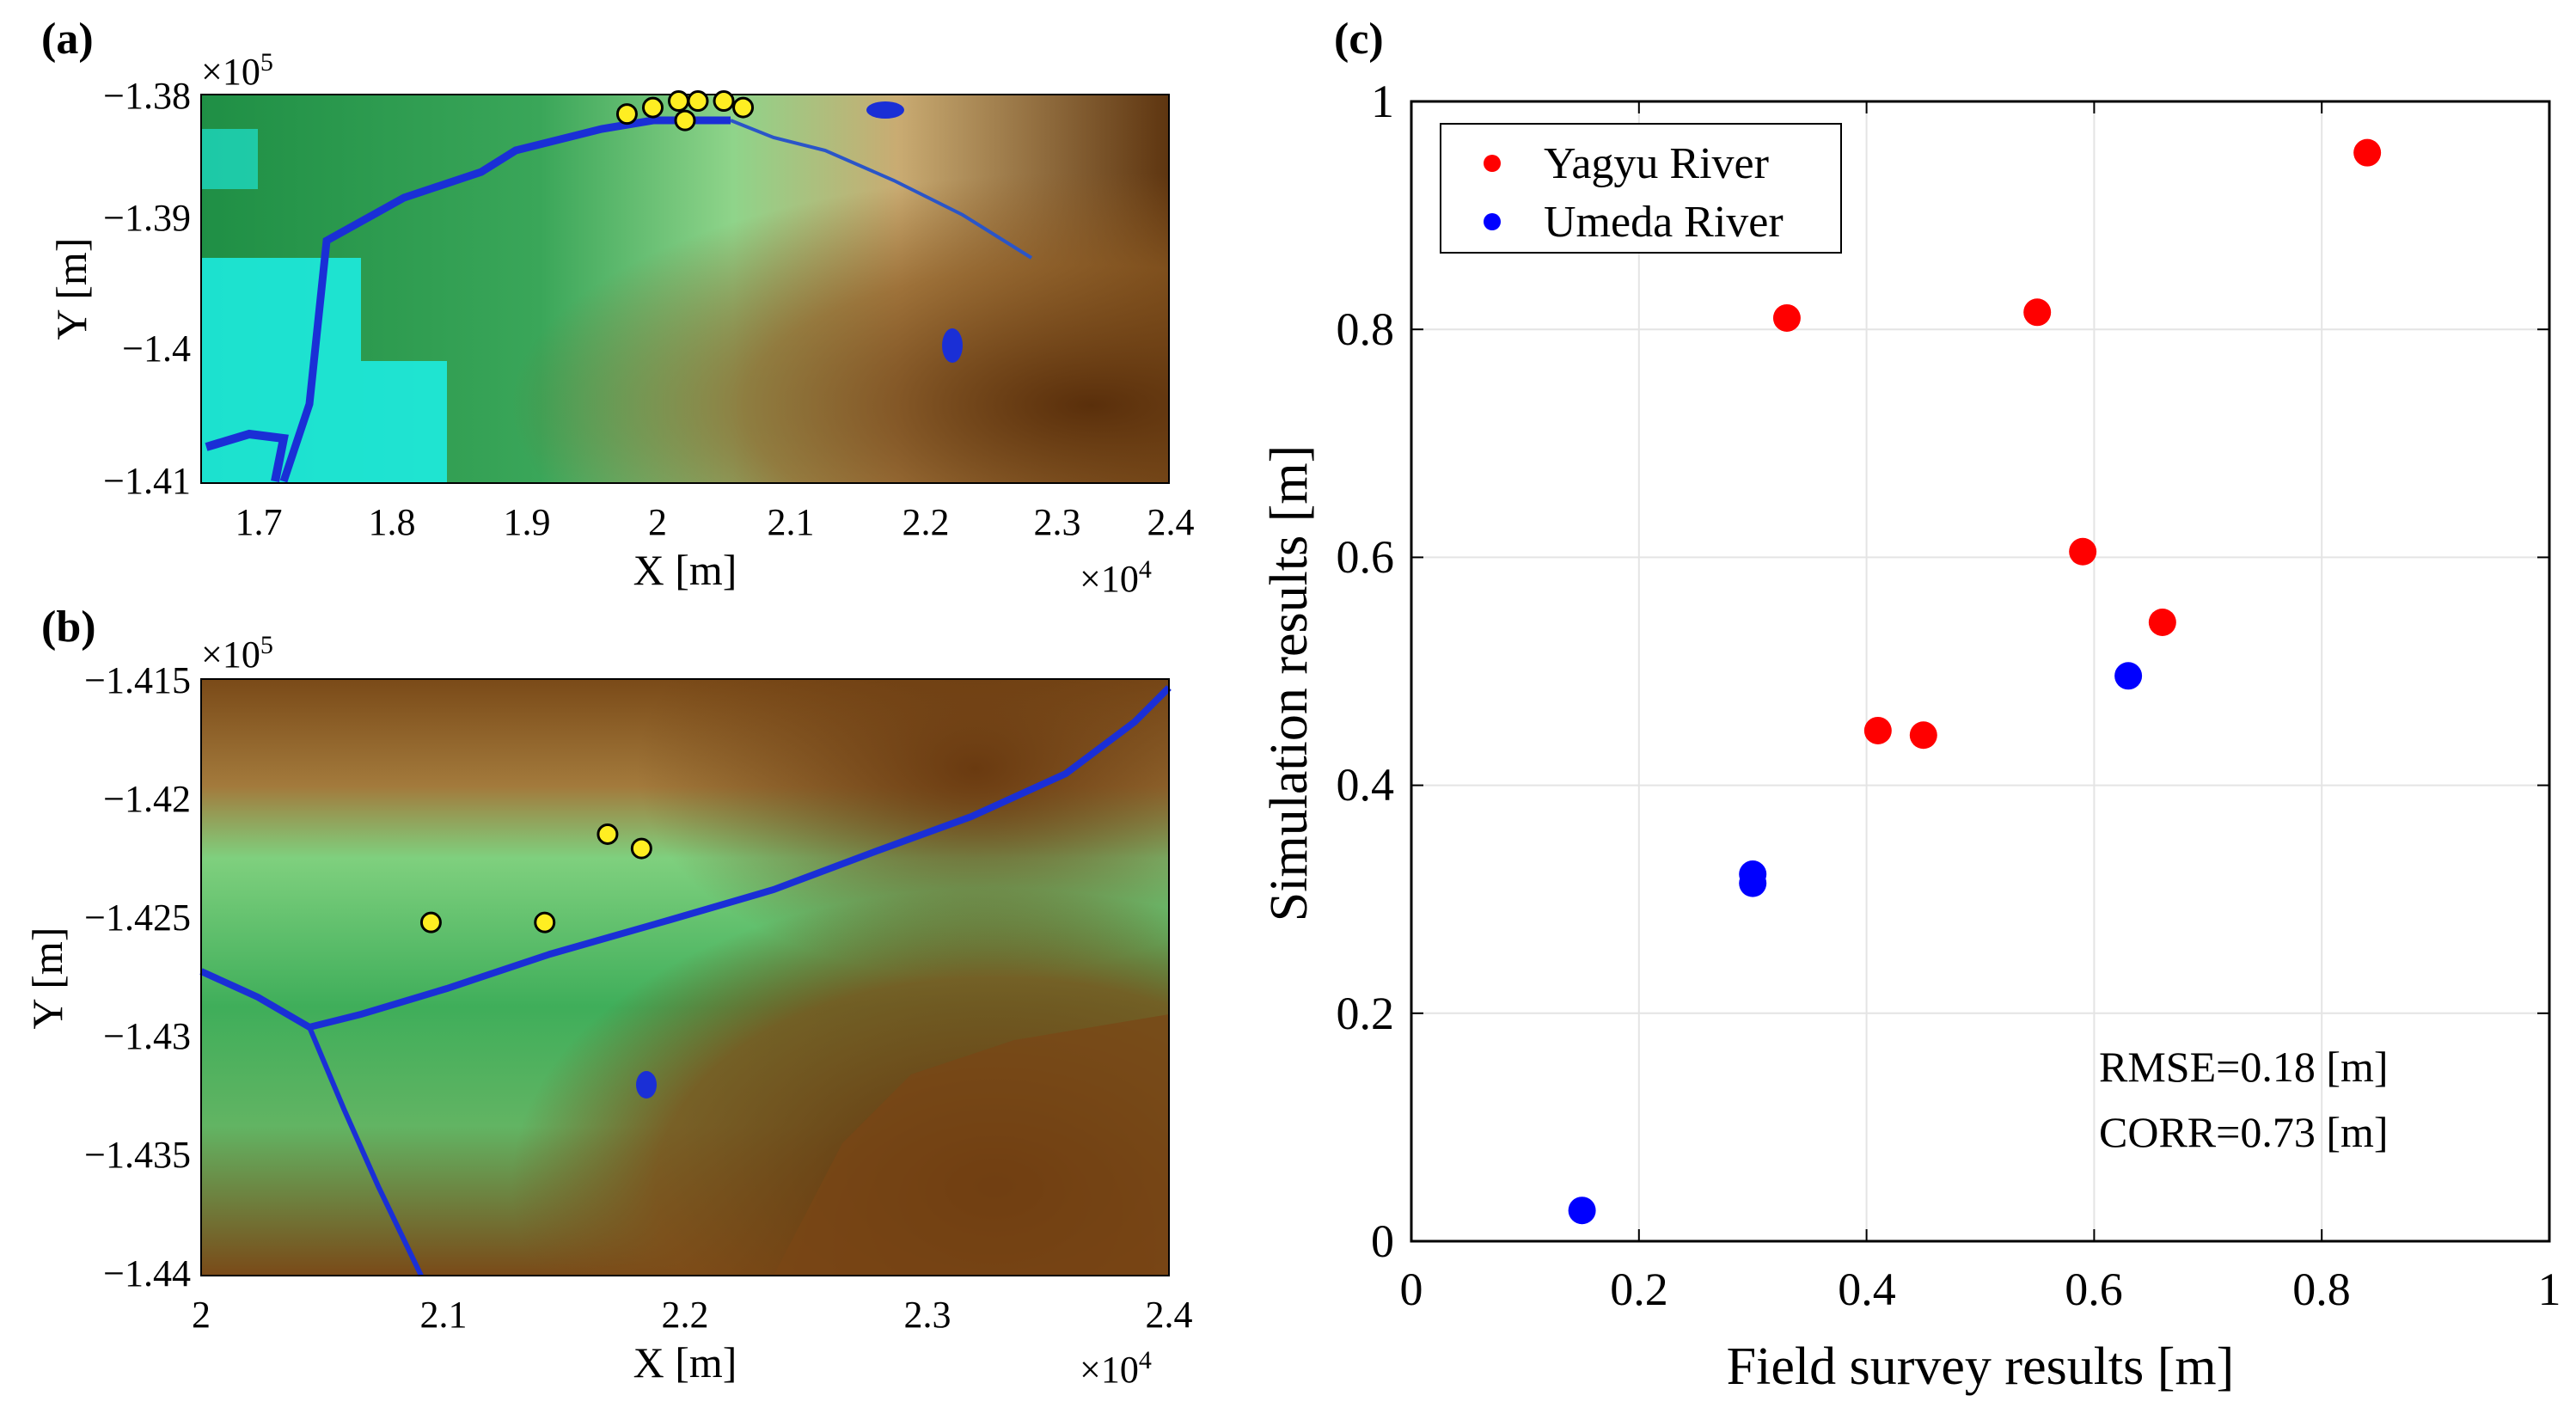  I want to click on map-b-ylabel: Y [m], so click(47, 978).